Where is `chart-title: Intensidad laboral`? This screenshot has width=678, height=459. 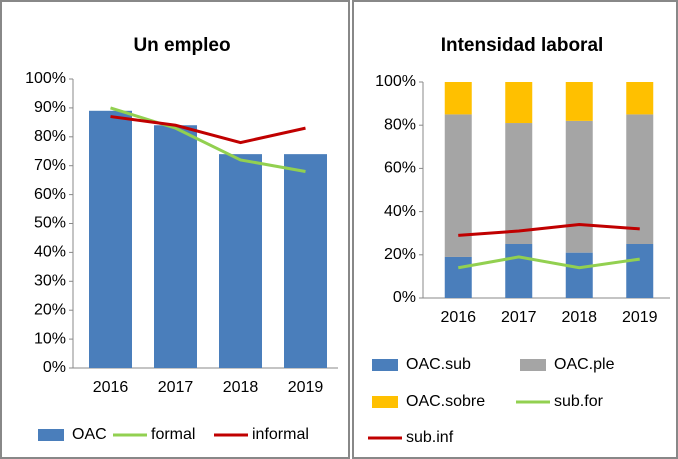 chart-title: Intensidad laboral is located at coordinates (522, 45).